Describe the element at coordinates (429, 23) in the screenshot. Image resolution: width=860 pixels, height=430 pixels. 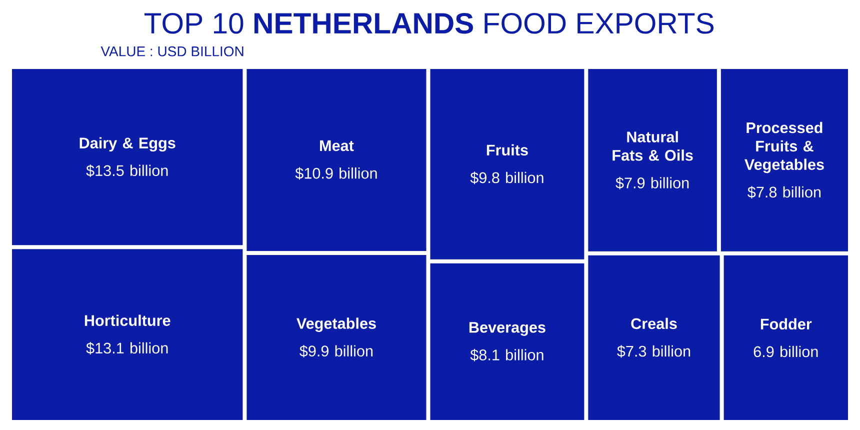
I see `text: TOP 10 NETHERLANDS FOOD EXPORTS` at that location.